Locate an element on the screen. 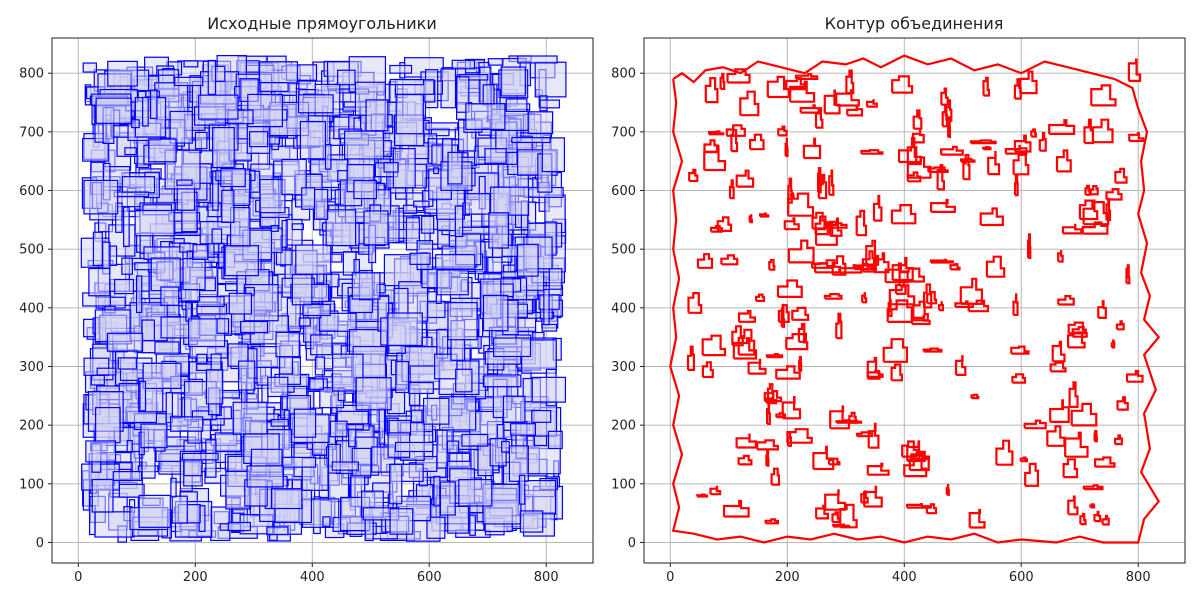  left-y-tick-label: 600 is located at coordinates (31, 191).